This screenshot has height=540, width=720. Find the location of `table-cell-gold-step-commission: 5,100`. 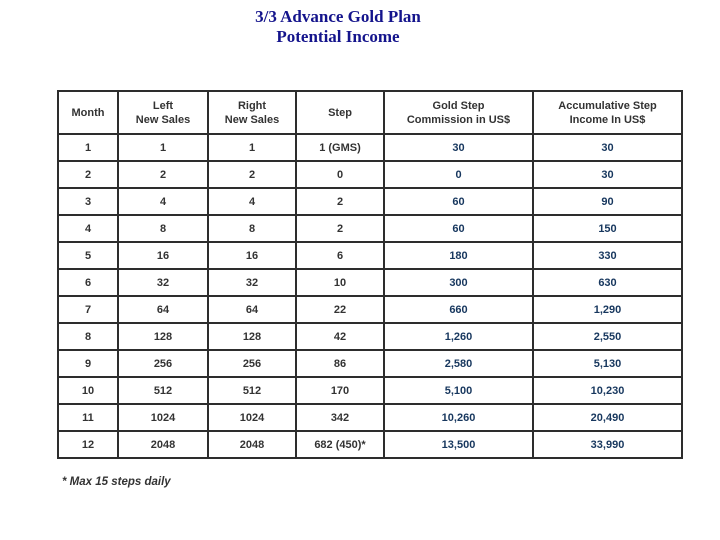

table-cell-gold-step-commission: 5,100 is located at coordinates (458, 390).